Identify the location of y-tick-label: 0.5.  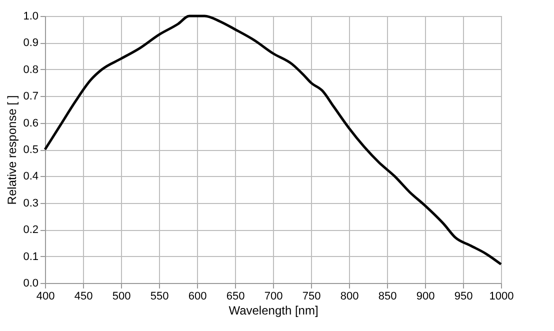
(30, 150).